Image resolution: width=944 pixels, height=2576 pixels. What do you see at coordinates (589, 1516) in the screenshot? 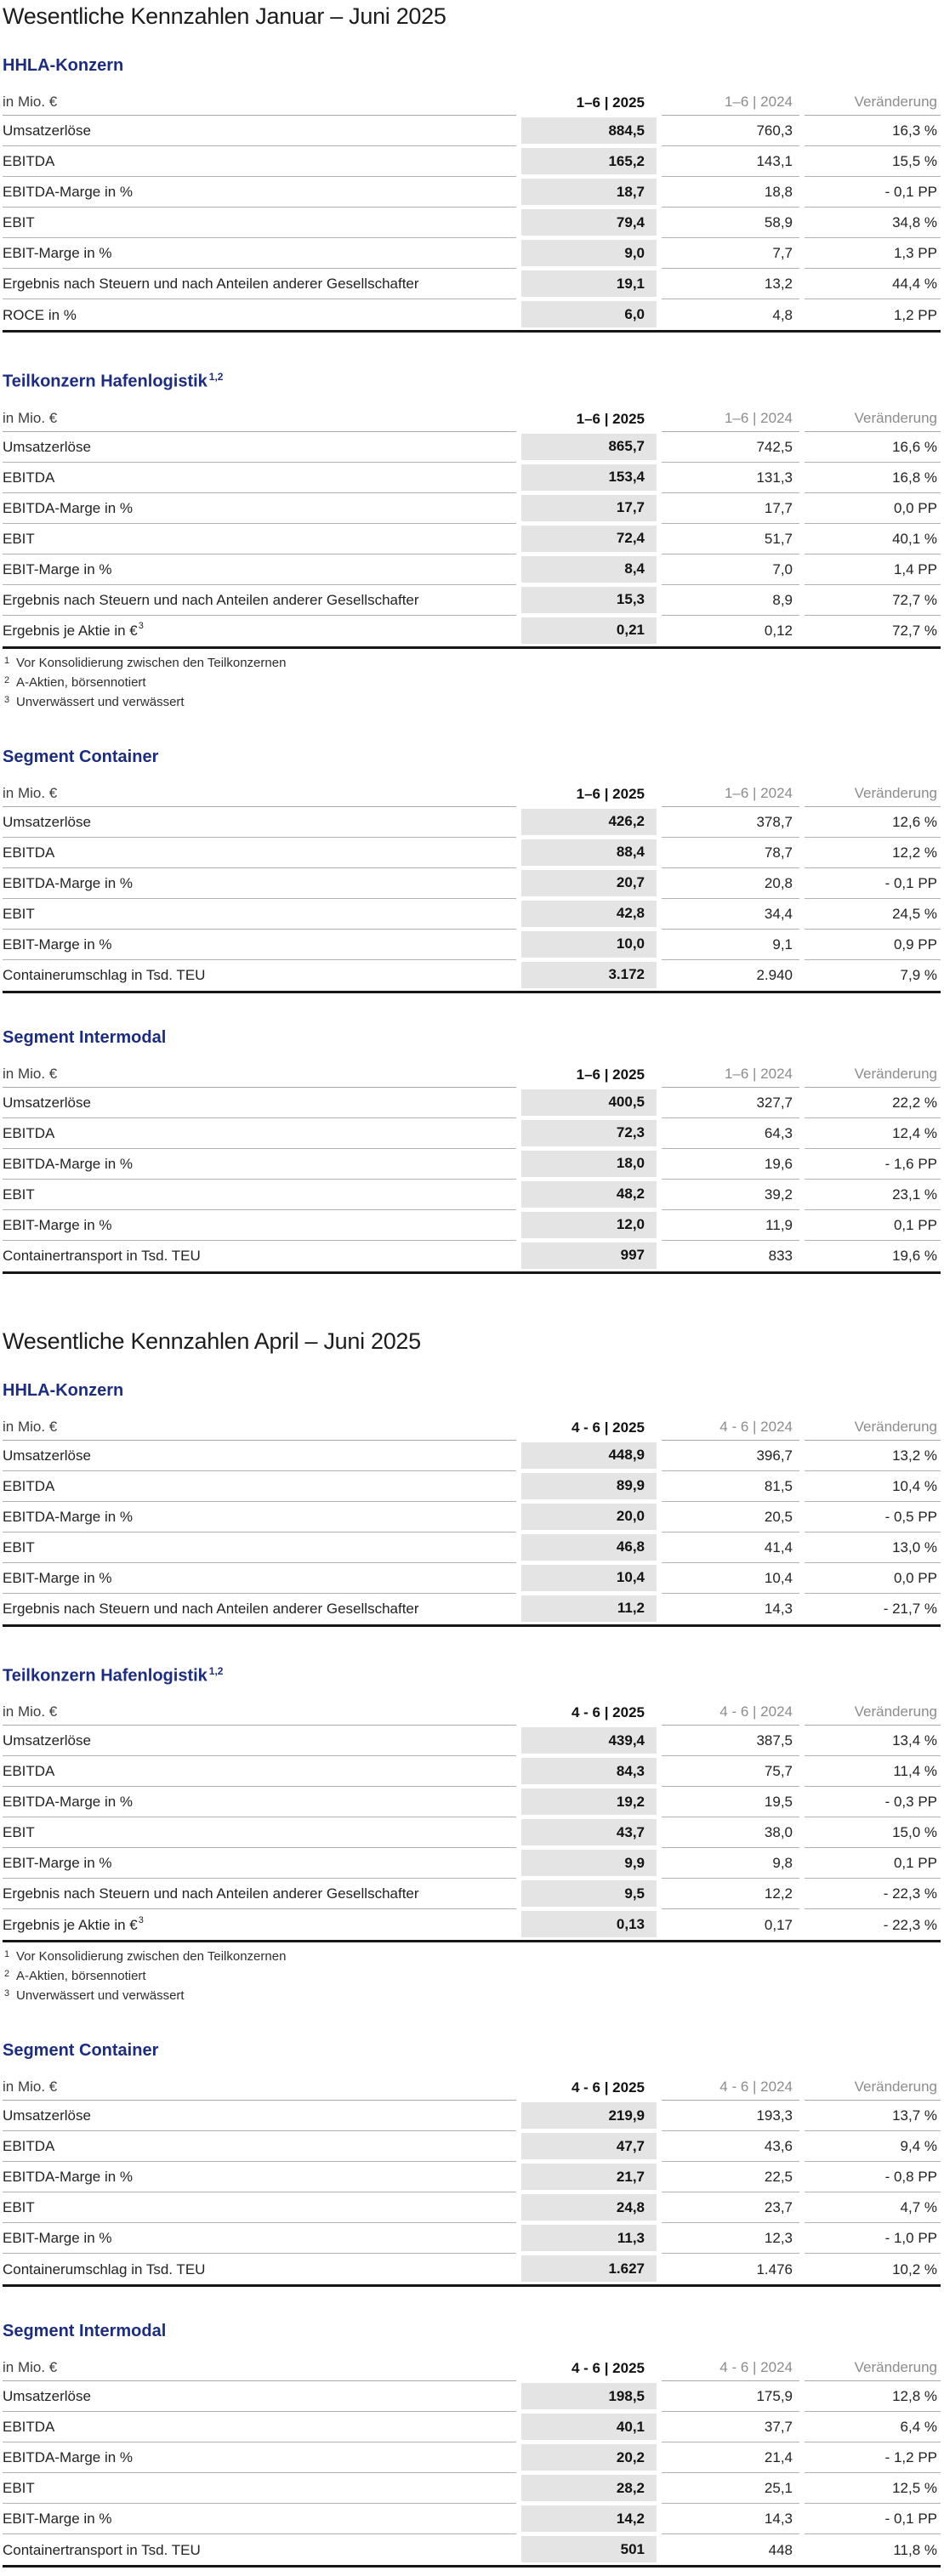
I see `value-current-period: 20,0` at bounding box center [589, 1516].